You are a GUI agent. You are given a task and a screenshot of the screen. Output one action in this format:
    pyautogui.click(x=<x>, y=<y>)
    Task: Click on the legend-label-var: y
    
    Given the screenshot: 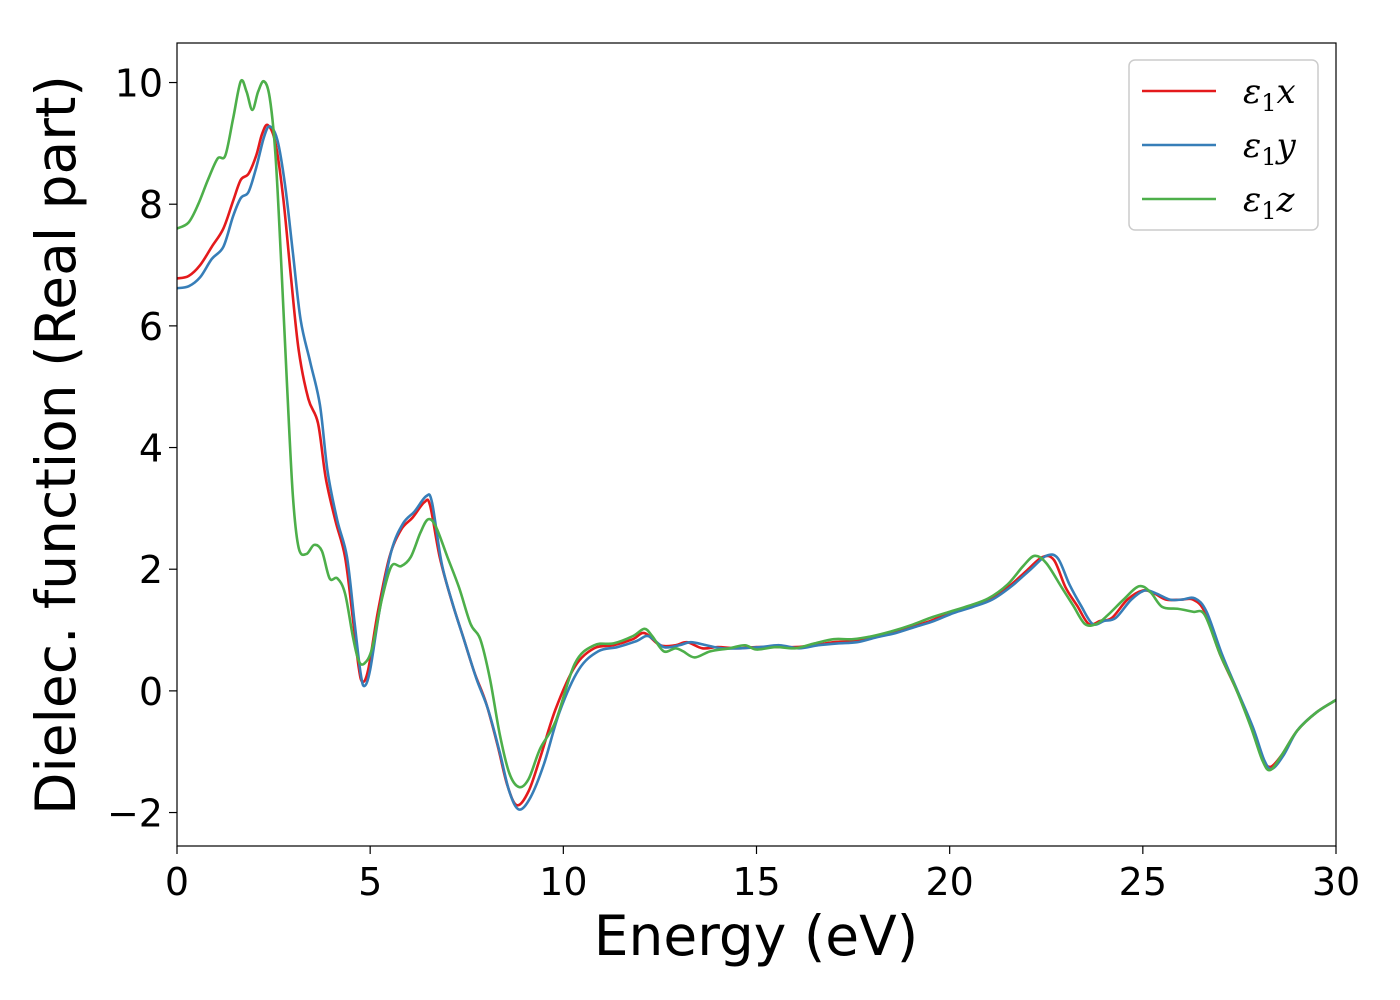 What is the action you would take?
    pyautogui.click(x=1286, y=146)
    